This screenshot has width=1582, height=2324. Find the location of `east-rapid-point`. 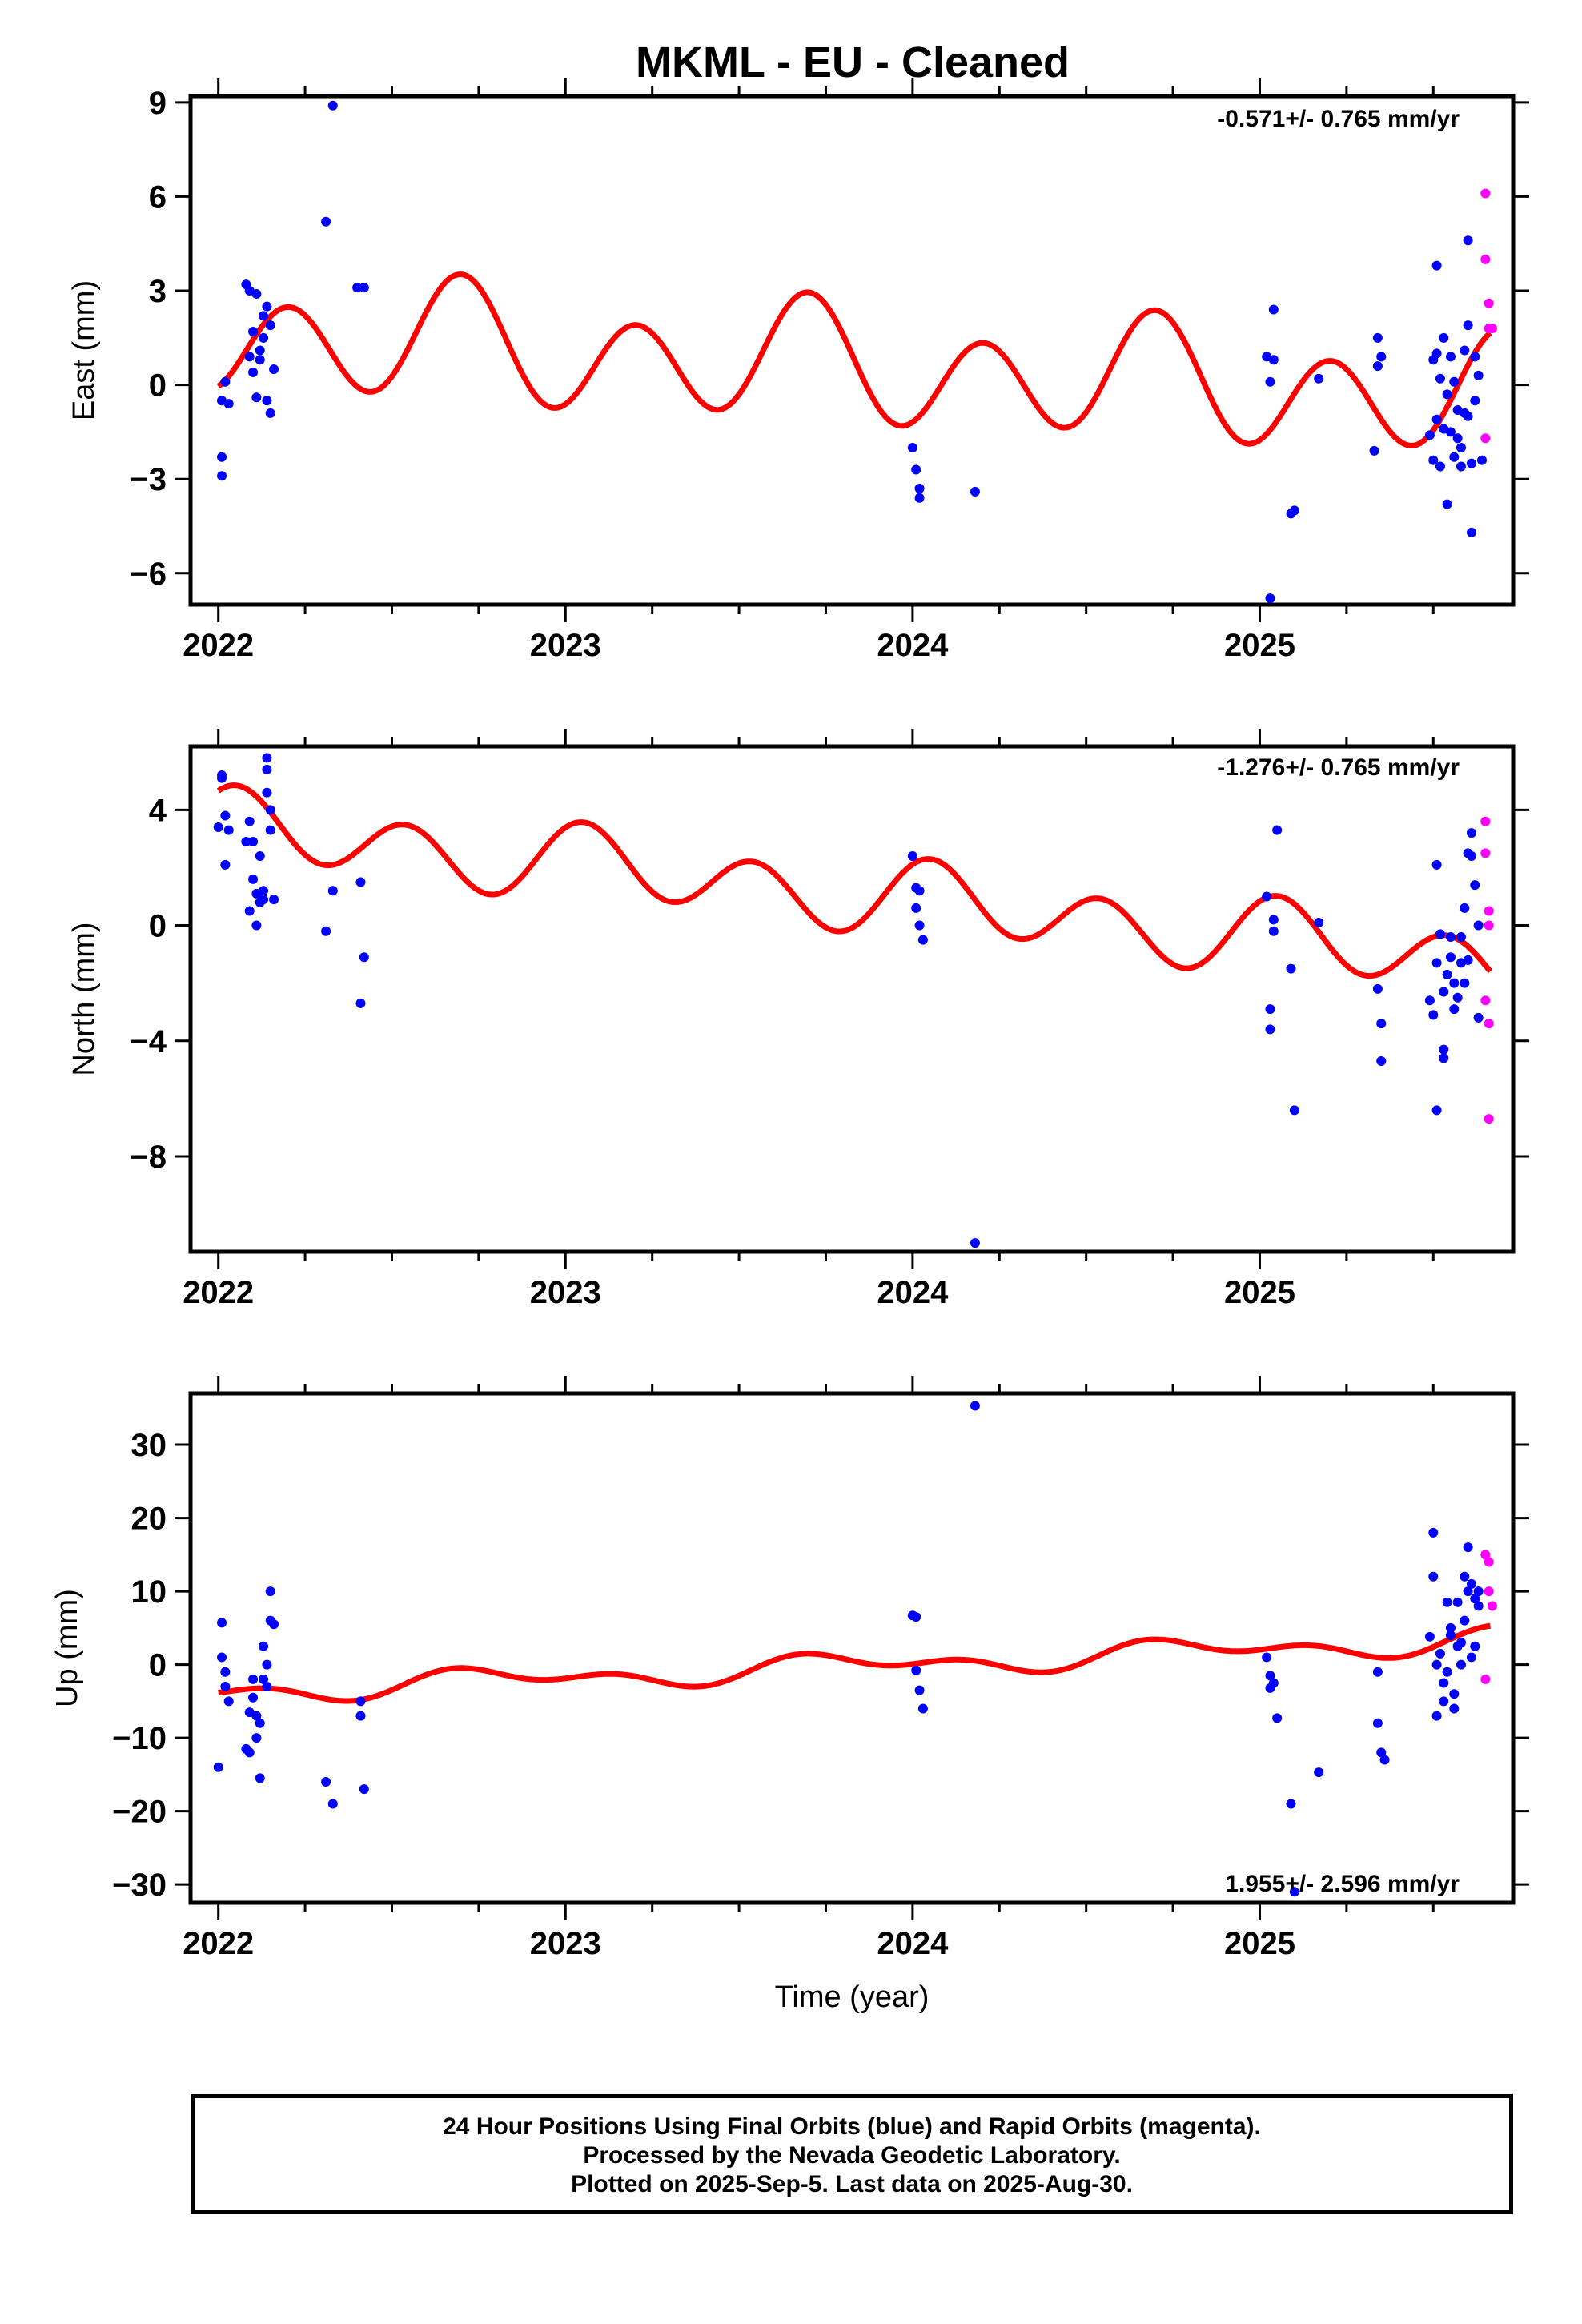

east-rapid-point is located at coordinates (1486, 193).